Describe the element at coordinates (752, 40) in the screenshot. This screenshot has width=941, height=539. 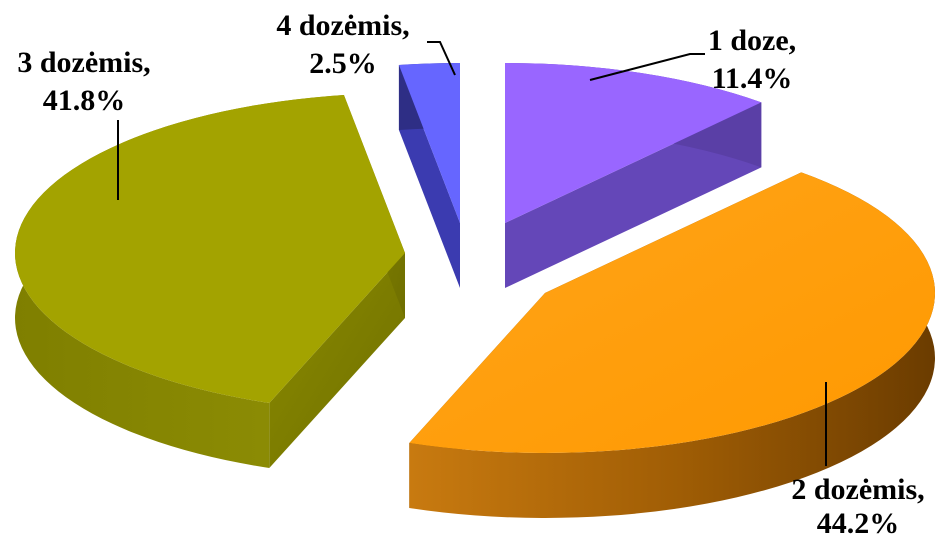
I see `slice-label-1: 1 doze,` at that location.